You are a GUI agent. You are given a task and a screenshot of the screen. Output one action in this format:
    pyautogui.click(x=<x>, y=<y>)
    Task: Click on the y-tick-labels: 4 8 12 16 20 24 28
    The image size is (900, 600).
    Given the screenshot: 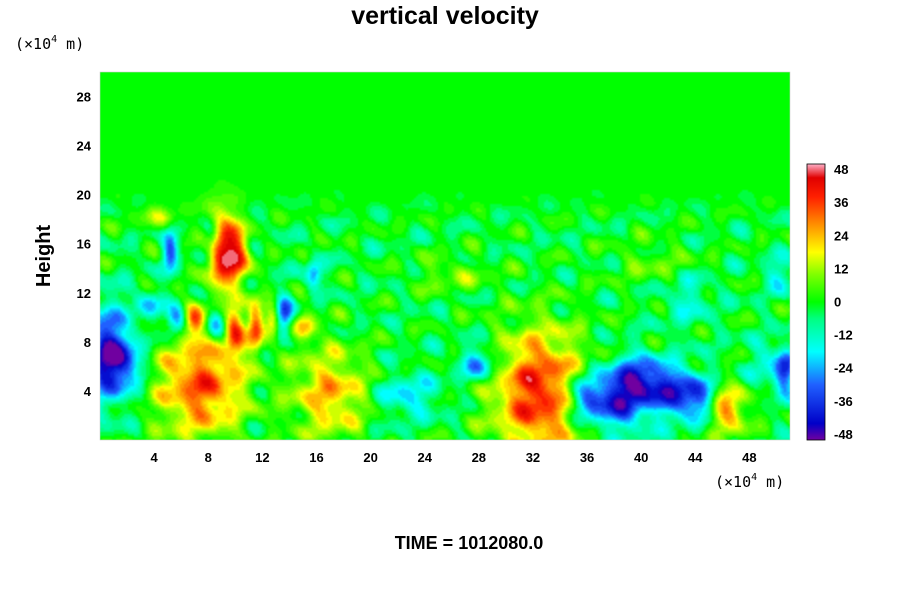 What is the action you would take?
    pyautogui.click(x=84, y=244)
    